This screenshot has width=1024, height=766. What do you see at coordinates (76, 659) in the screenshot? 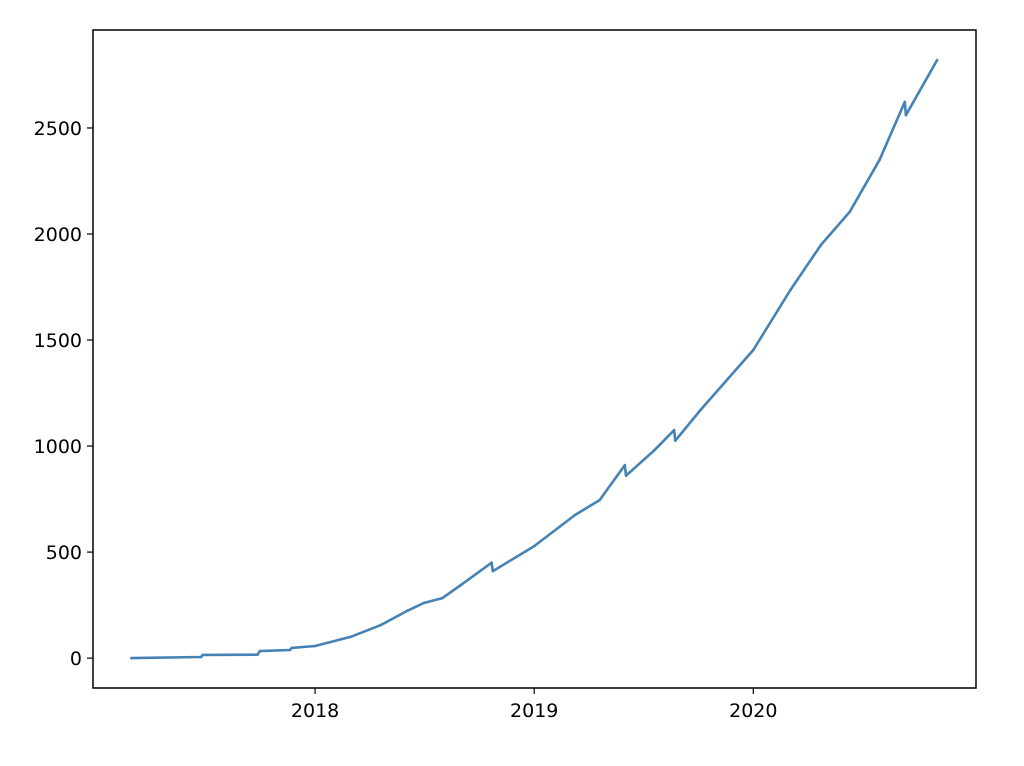
I see `y-tick-label: 0` at bounding box center [76, 659].